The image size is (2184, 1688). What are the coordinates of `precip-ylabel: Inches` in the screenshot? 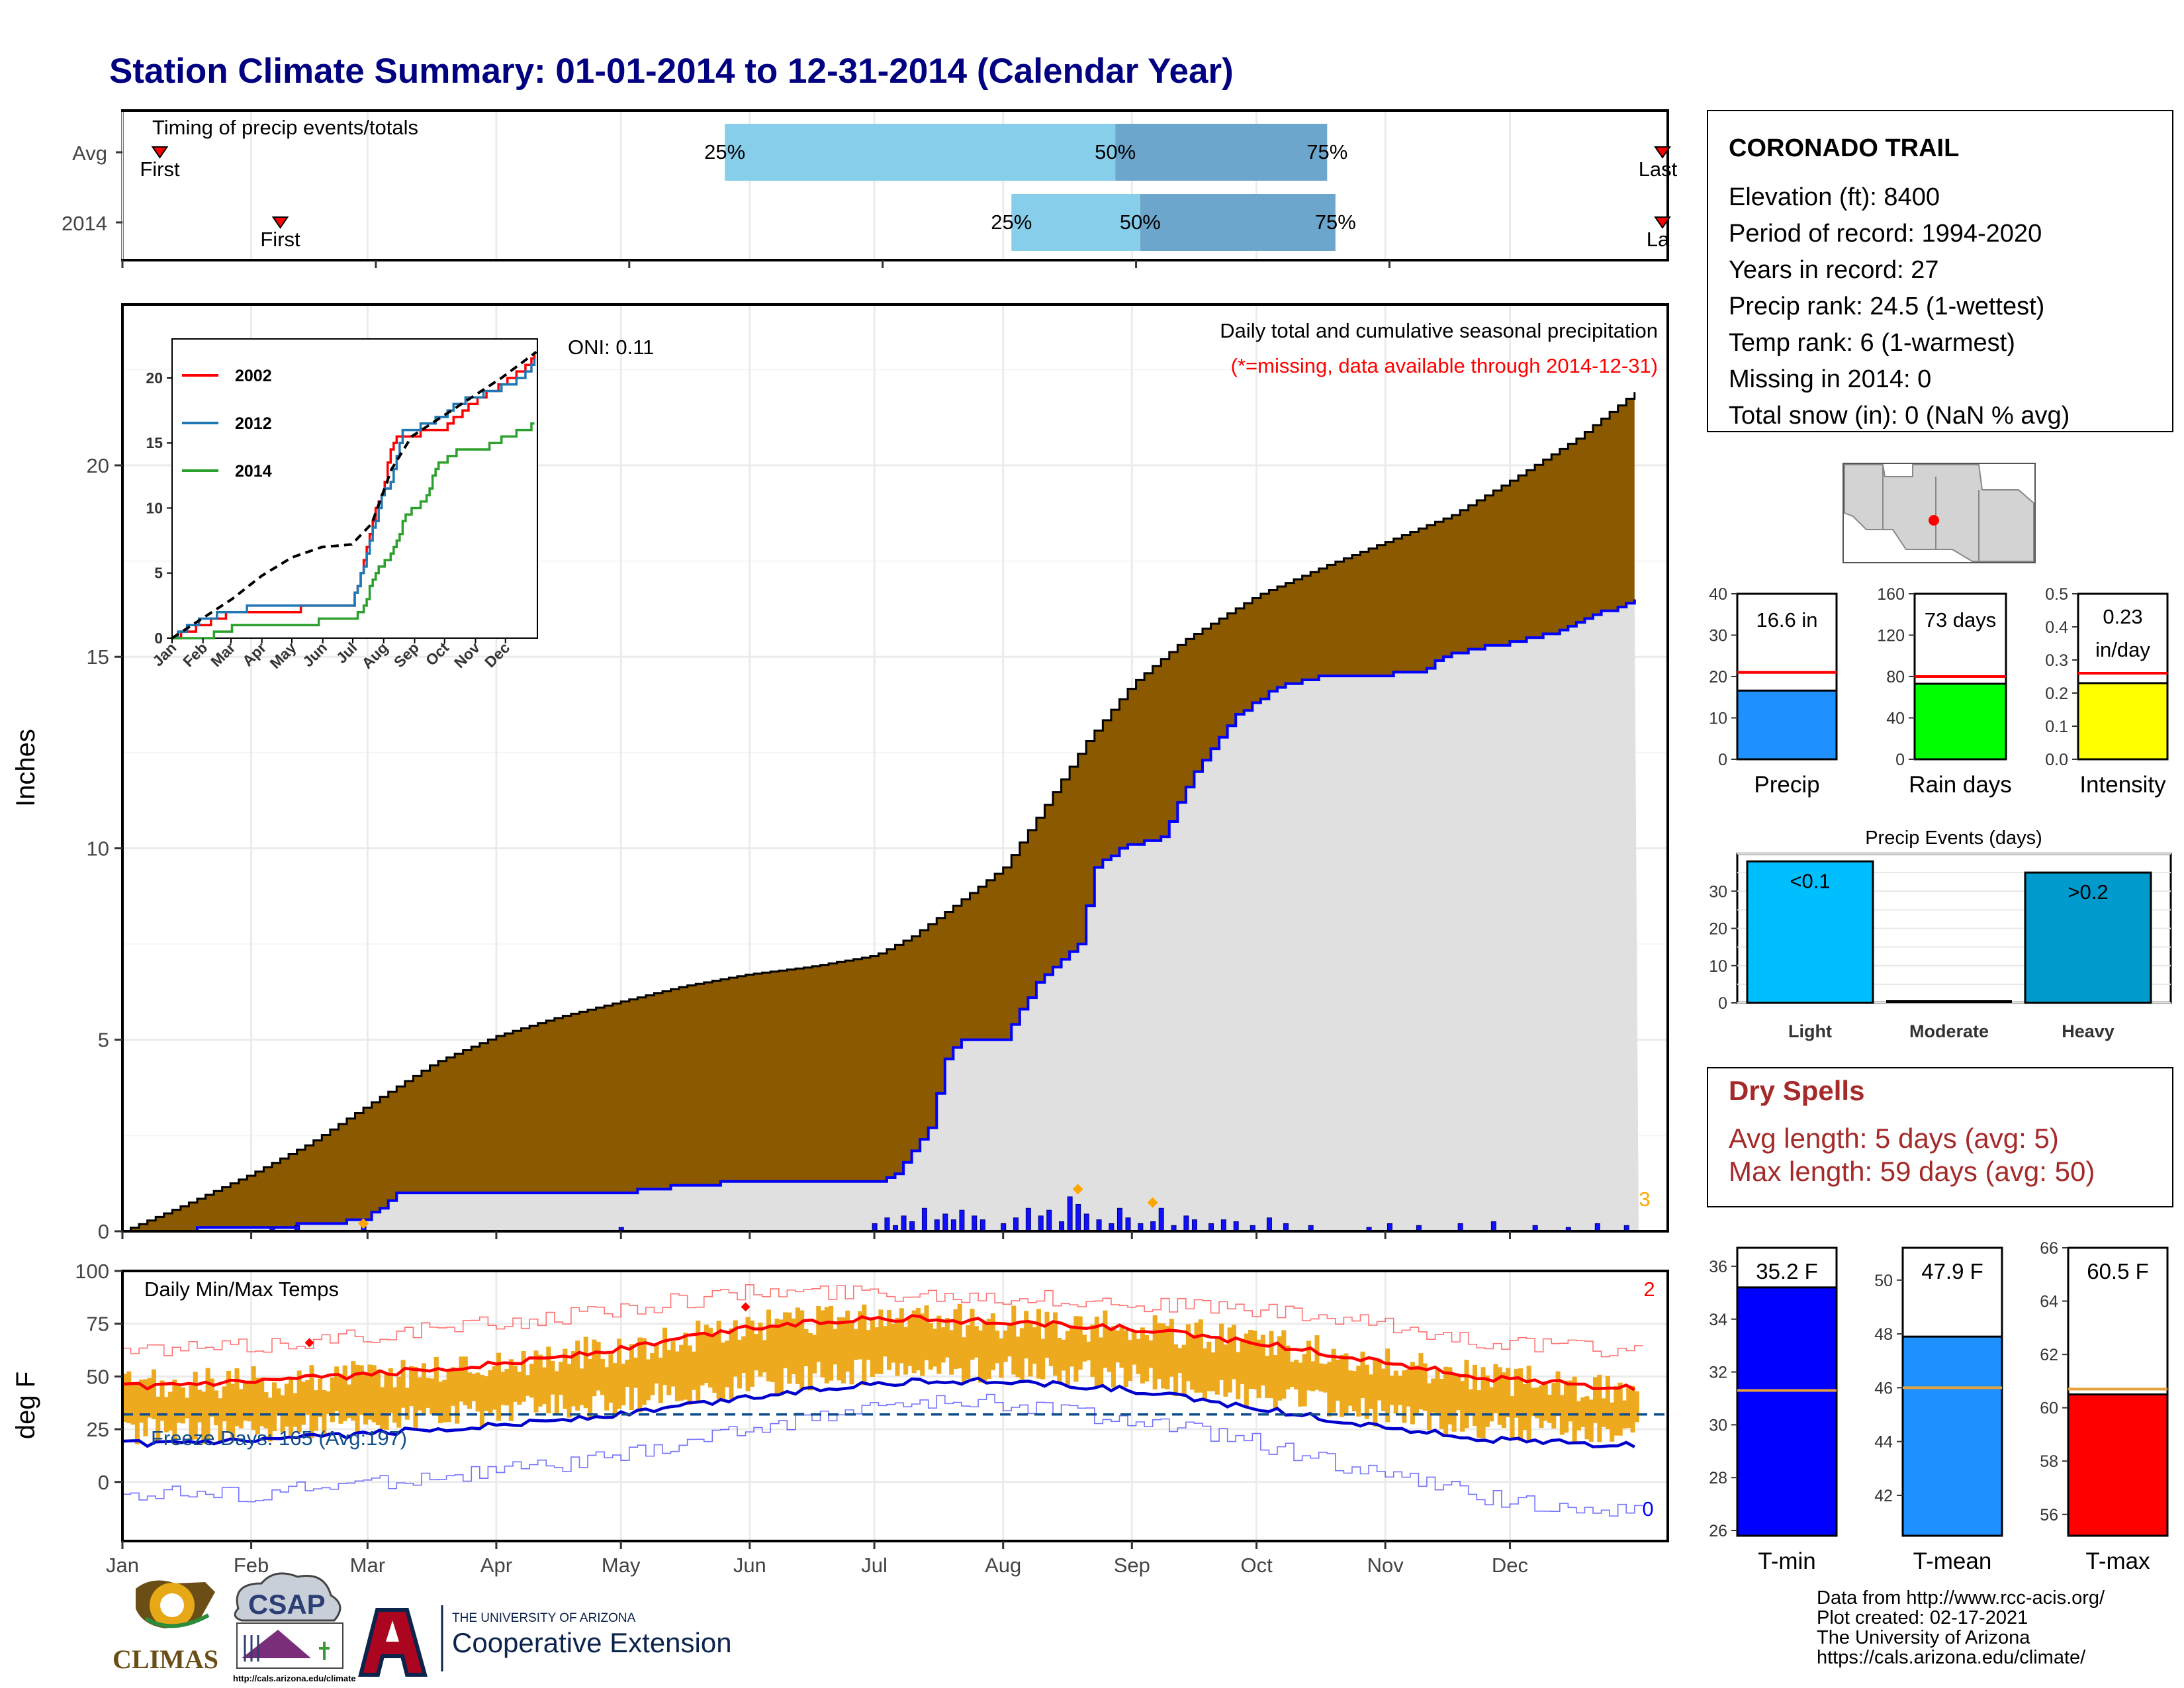 It's located at (26, 768).